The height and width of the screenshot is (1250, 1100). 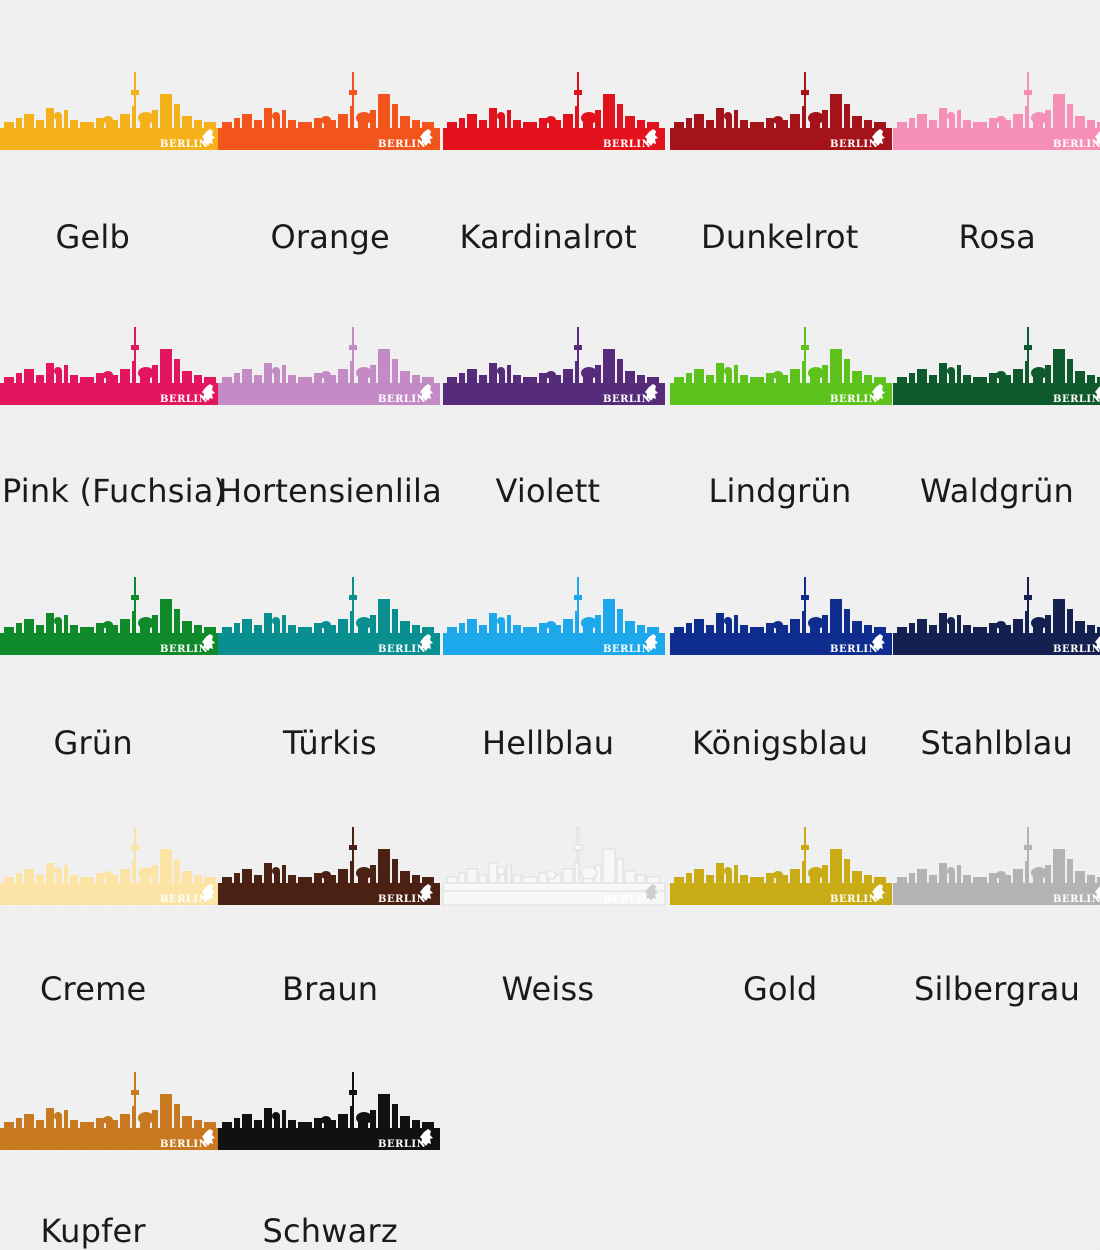 I want to click on color-name-label: Lindgrün, so click(x=780, y=491).